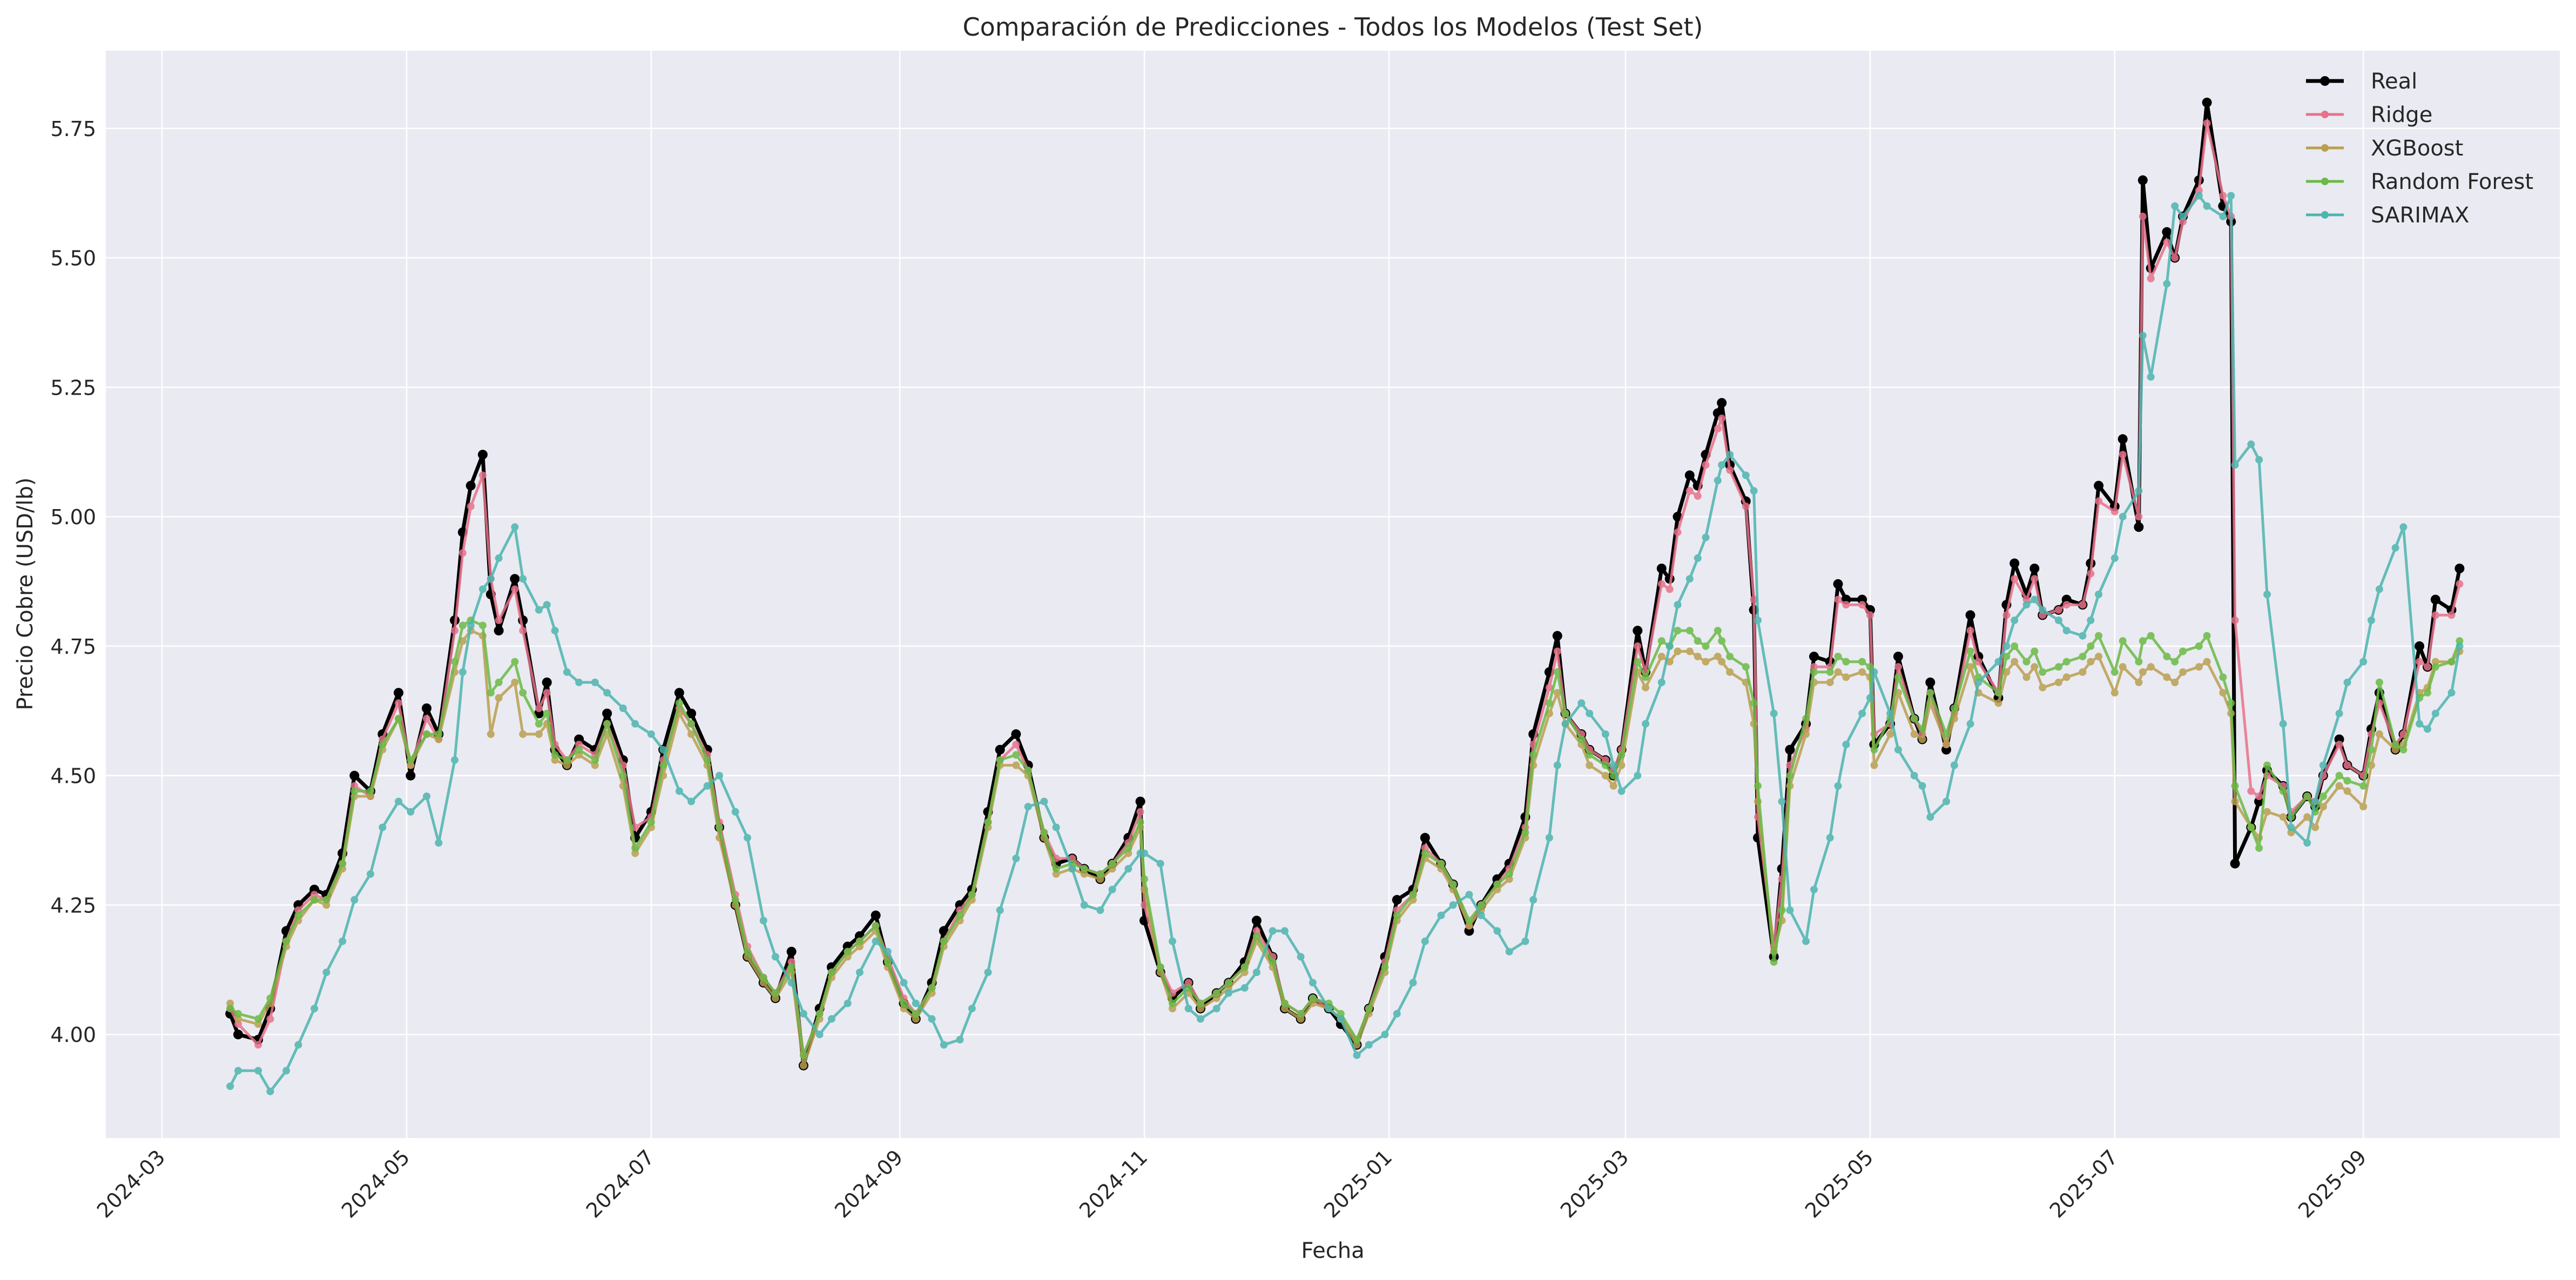 This screenshot has height=1280, width=2576. Describe the element at coordinates (73, 776) in the screenshot. I see `y-tick-label: 4.50` at that location.